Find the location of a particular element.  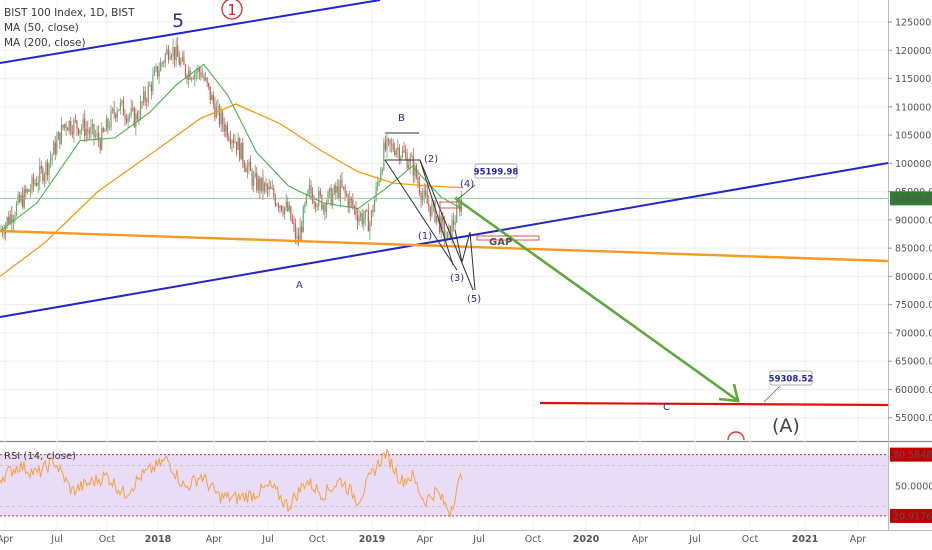

rsi-lower-label-bg is located at coordinates (911, 515).